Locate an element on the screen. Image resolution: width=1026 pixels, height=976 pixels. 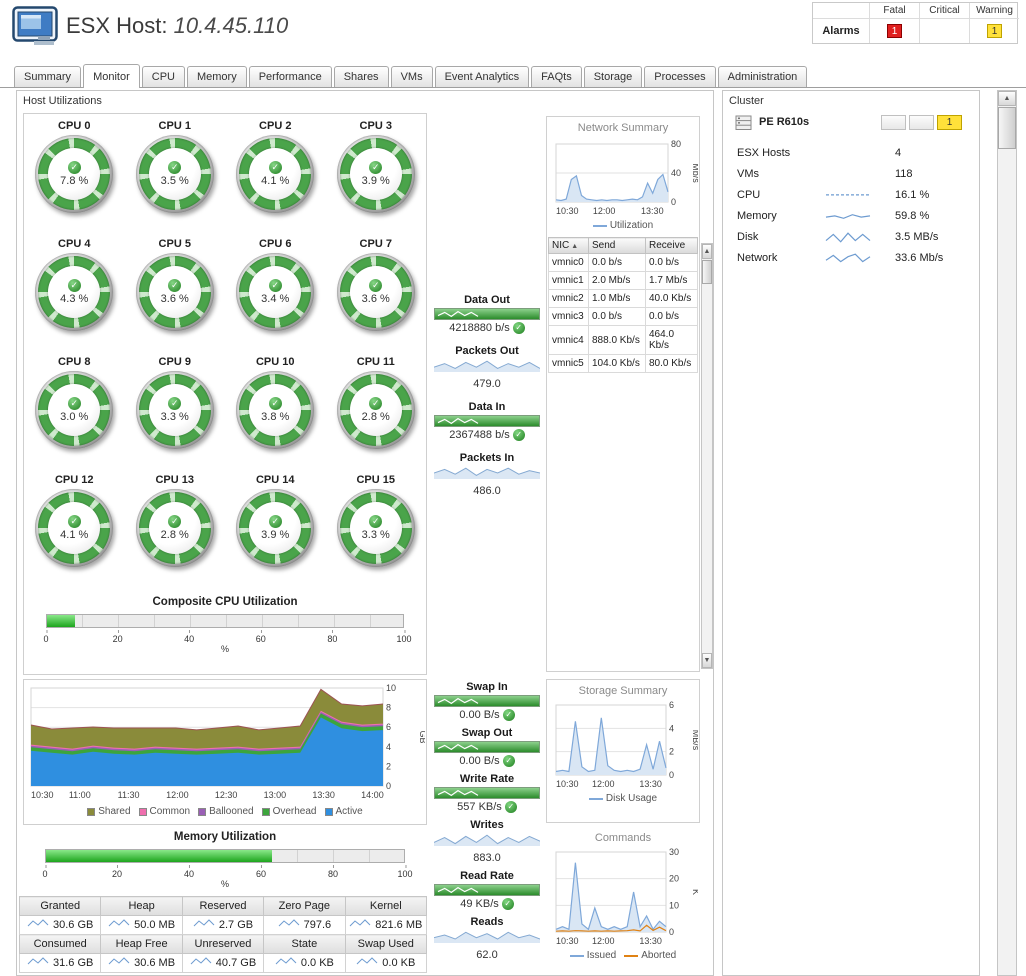
nic-cell: 40.0 Kb/s is located at coordinates (671, 298).